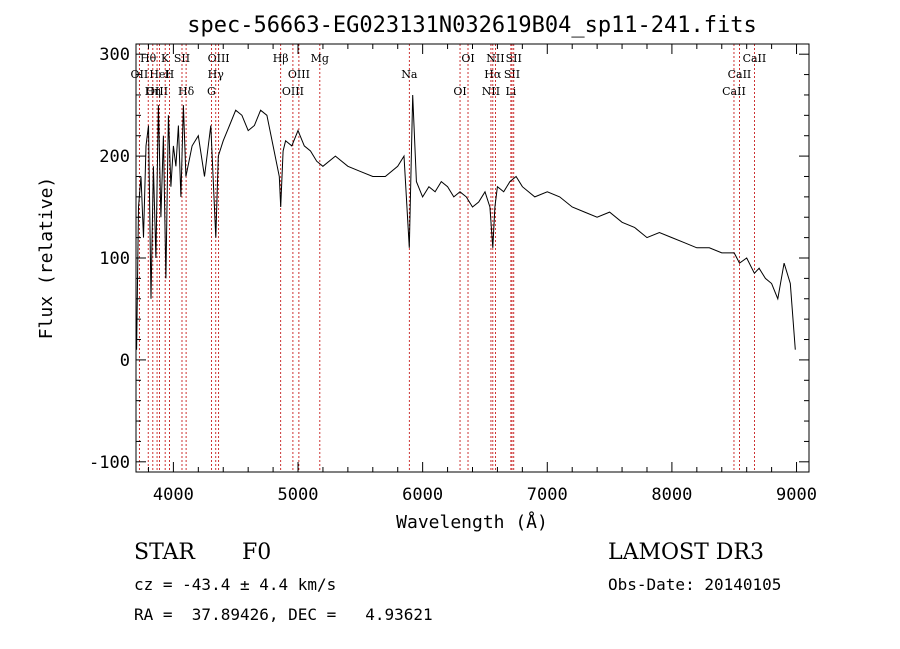 This screenshot has height=649, width=900. I want to click on line-id-label: Hδ, so click(186, 91).